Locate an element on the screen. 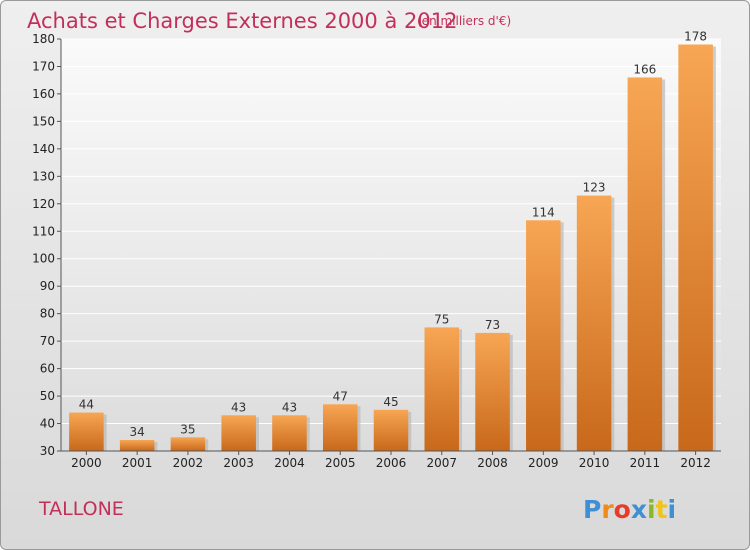 The width and height of the screenshot is (750, 550). proxiti-logo: Proxiti is located at coordinates (629, 509).